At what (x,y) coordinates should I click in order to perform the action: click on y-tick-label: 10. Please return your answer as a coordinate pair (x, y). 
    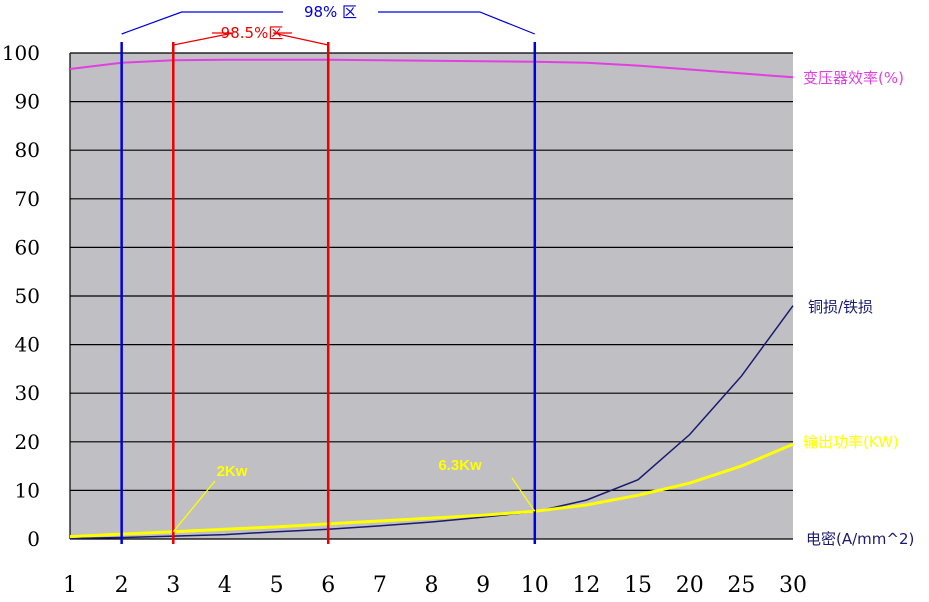
    Looking at the image, I should click on (27, 490).